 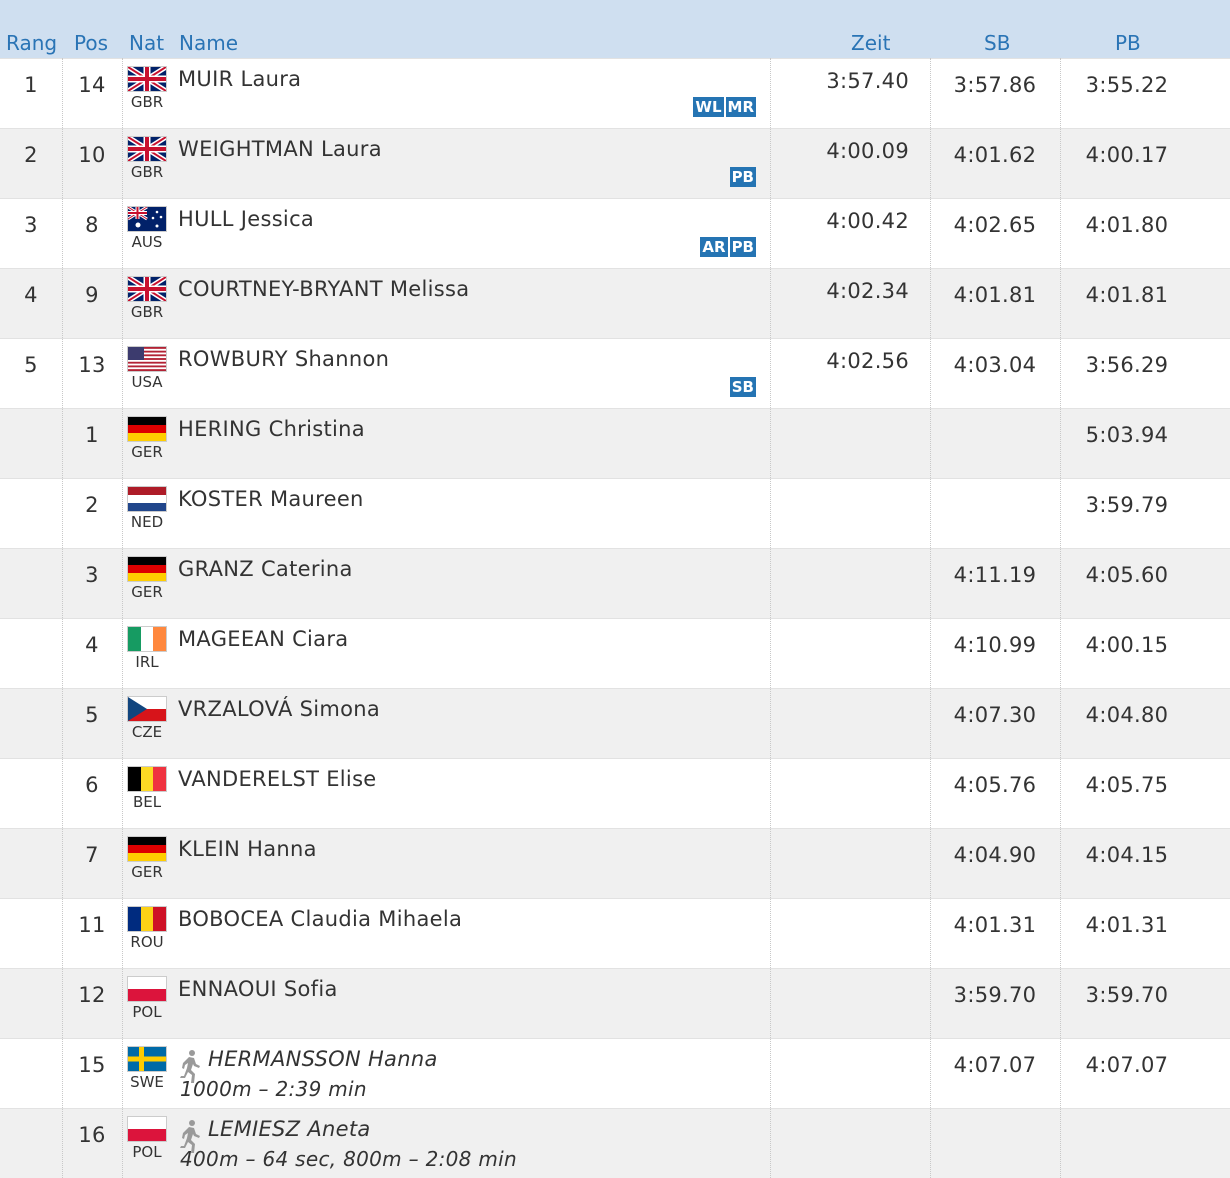 What do you see at coordinates (615, 723) in the screenshot?
I see `result-row: 5 CZE VRZALOVÁ Simona 4:07.30 4:04.80` at bounding box center [615, 723].